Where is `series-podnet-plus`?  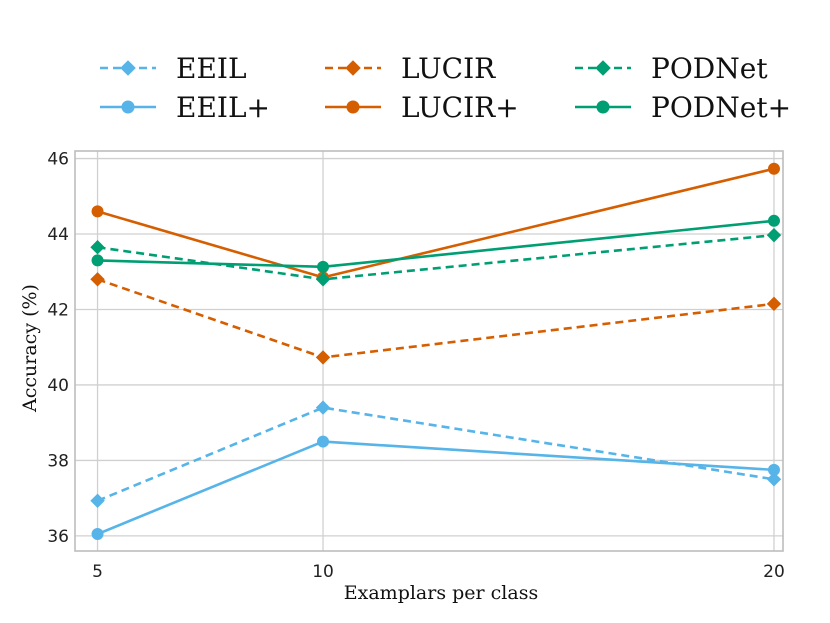 series-podnet-plus is located at coordinates (435, 243).